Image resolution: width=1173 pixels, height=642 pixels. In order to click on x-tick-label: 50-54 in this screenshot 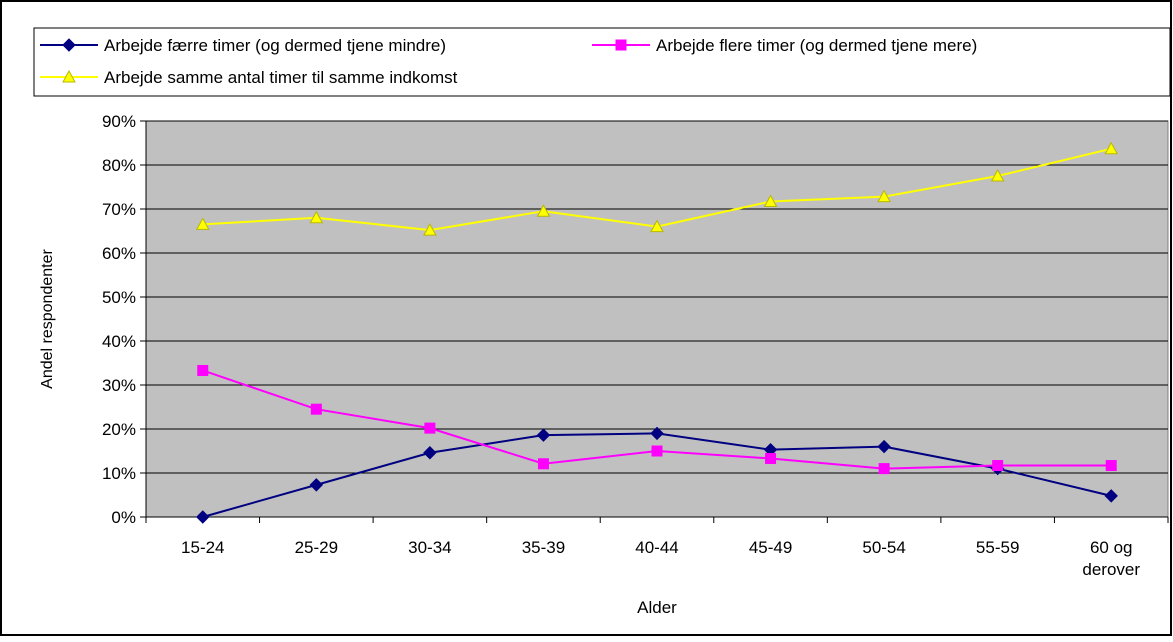, I will do `click(883, 547)`.